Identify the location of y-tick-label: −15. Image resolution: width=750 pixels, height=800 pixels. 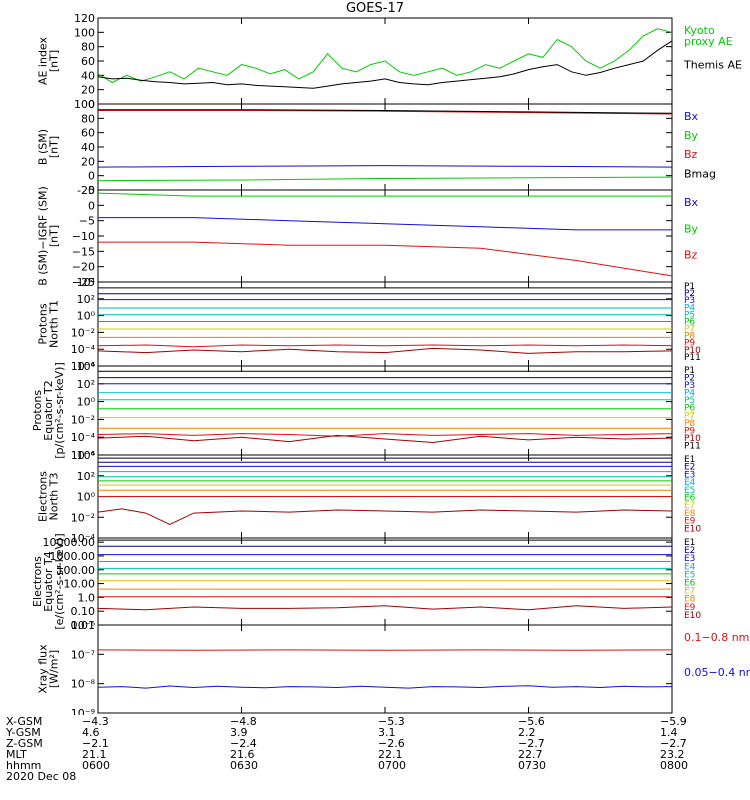
(83, 251).